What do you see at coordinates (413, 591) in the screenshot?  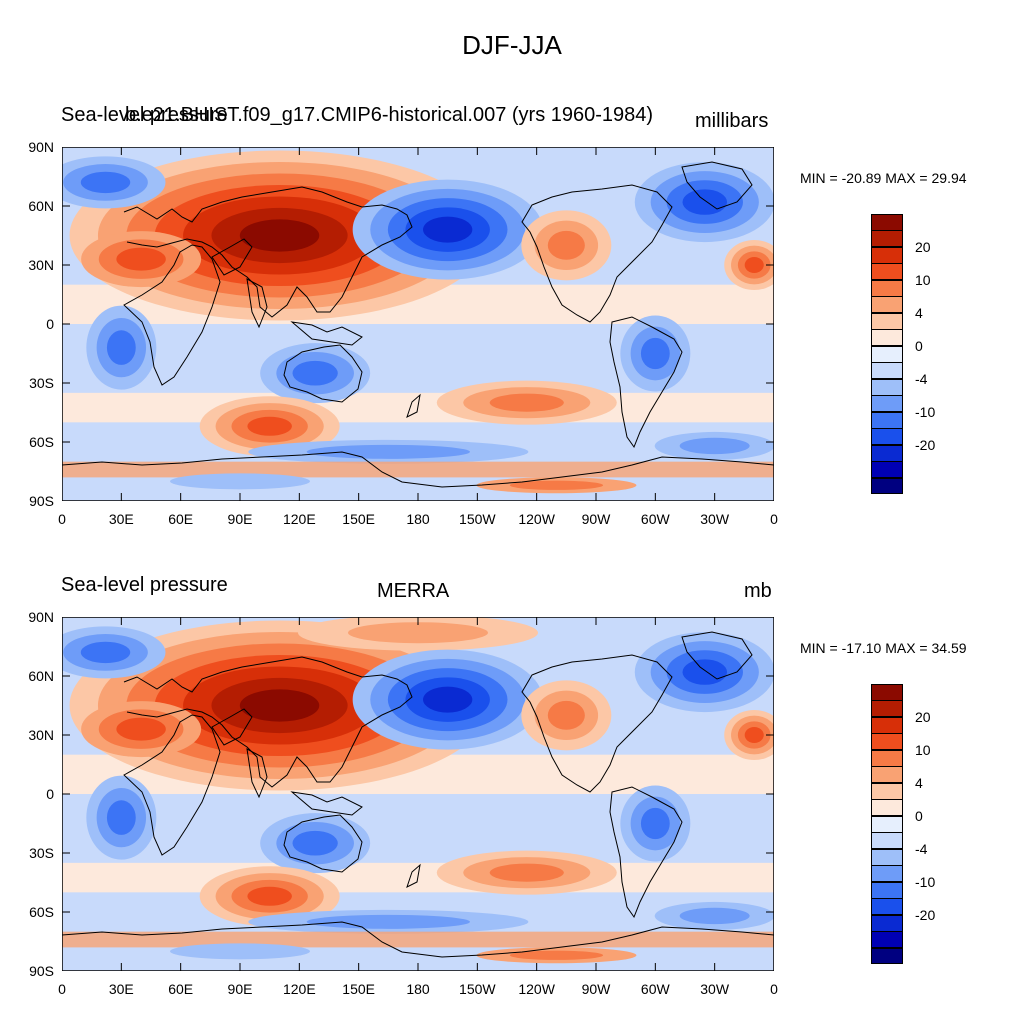 I see `panel2-center-title: MERRA` at bounding box center [413, 591].